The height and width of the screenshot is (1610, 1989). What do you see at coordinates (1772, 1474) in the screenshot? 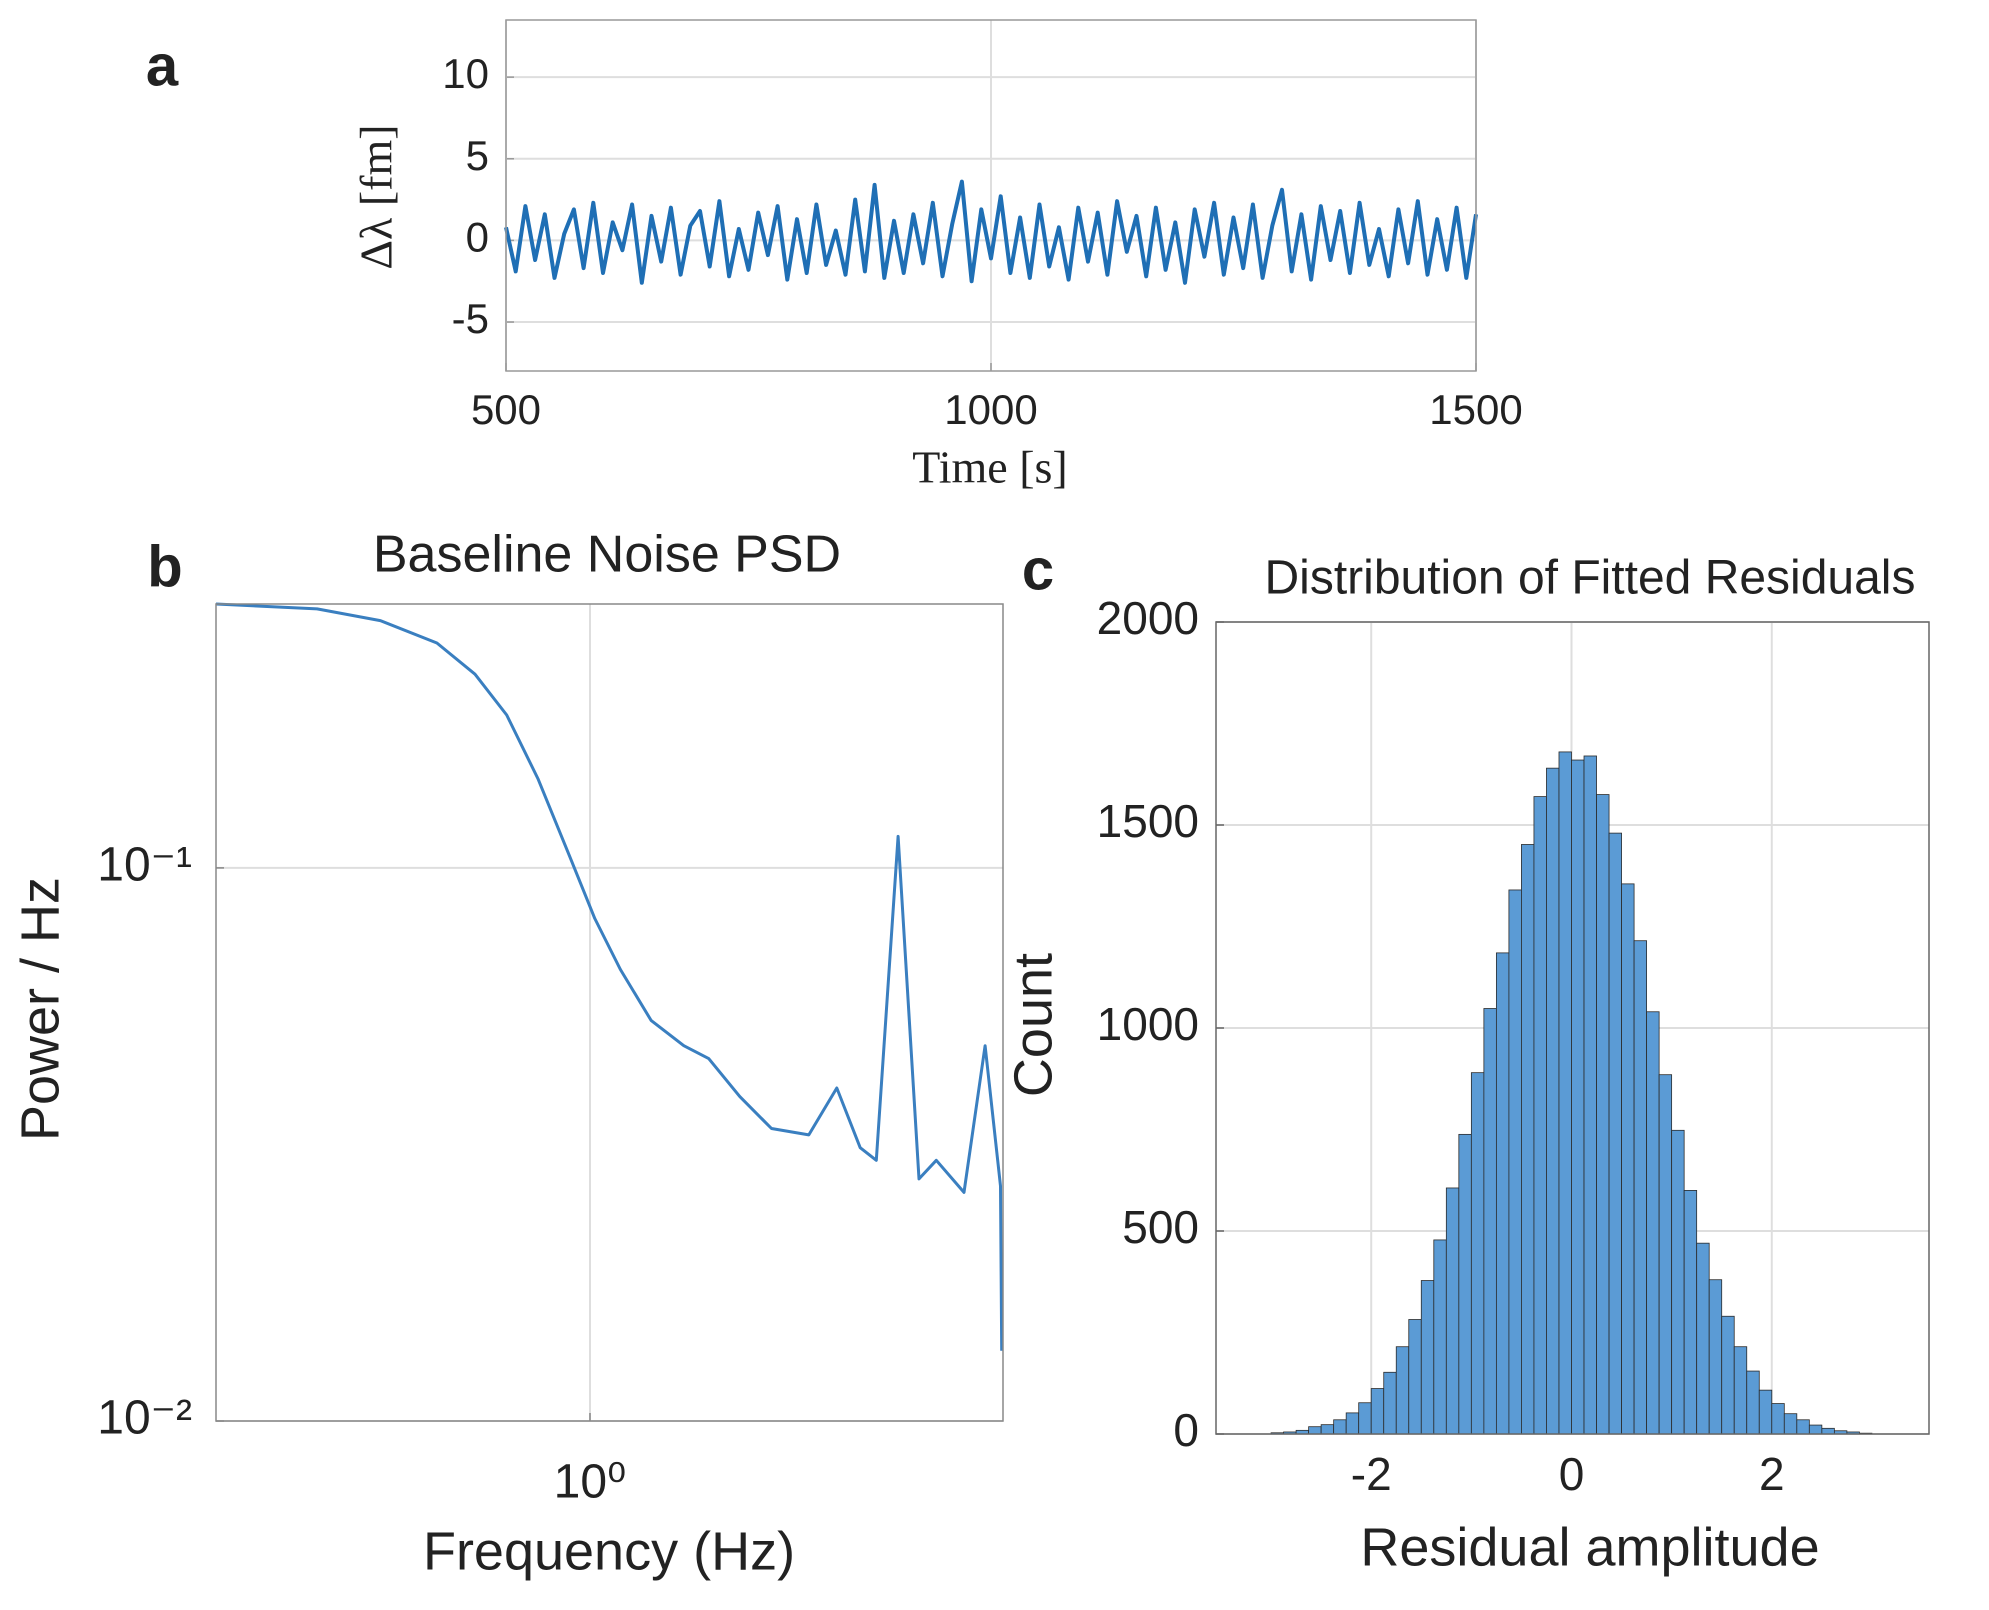
I see `x-tick-label: 2` at bounding box center [1772, 1474].